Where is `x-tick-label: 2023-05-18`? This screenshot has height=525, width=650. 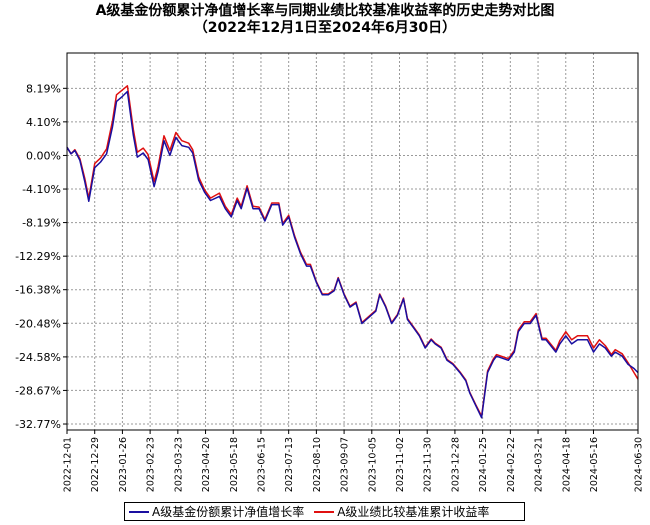 x-tick-label: 2023-05-18 is located at coordinates (234, 464).